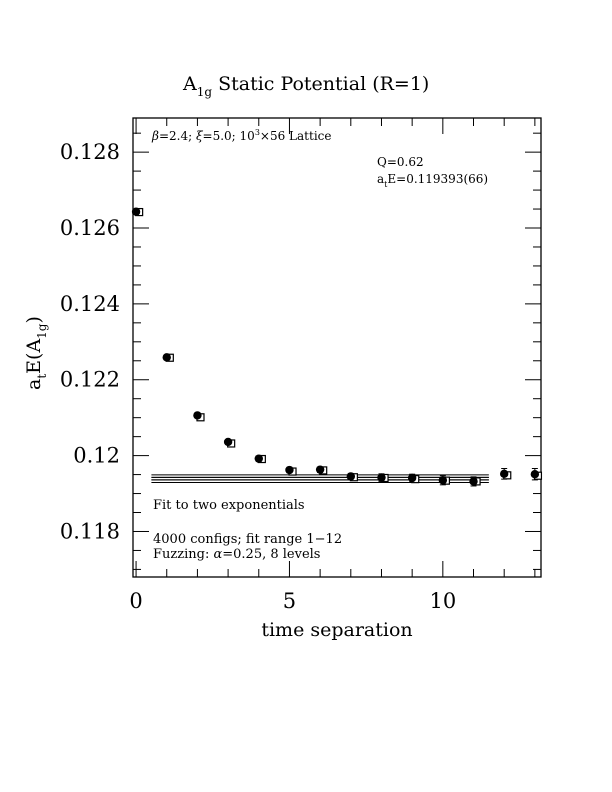  What do you see at coordinates (336, 630) in the screenshot?
I see `x-axis-label: time separation` at bounding box center [336, 630].